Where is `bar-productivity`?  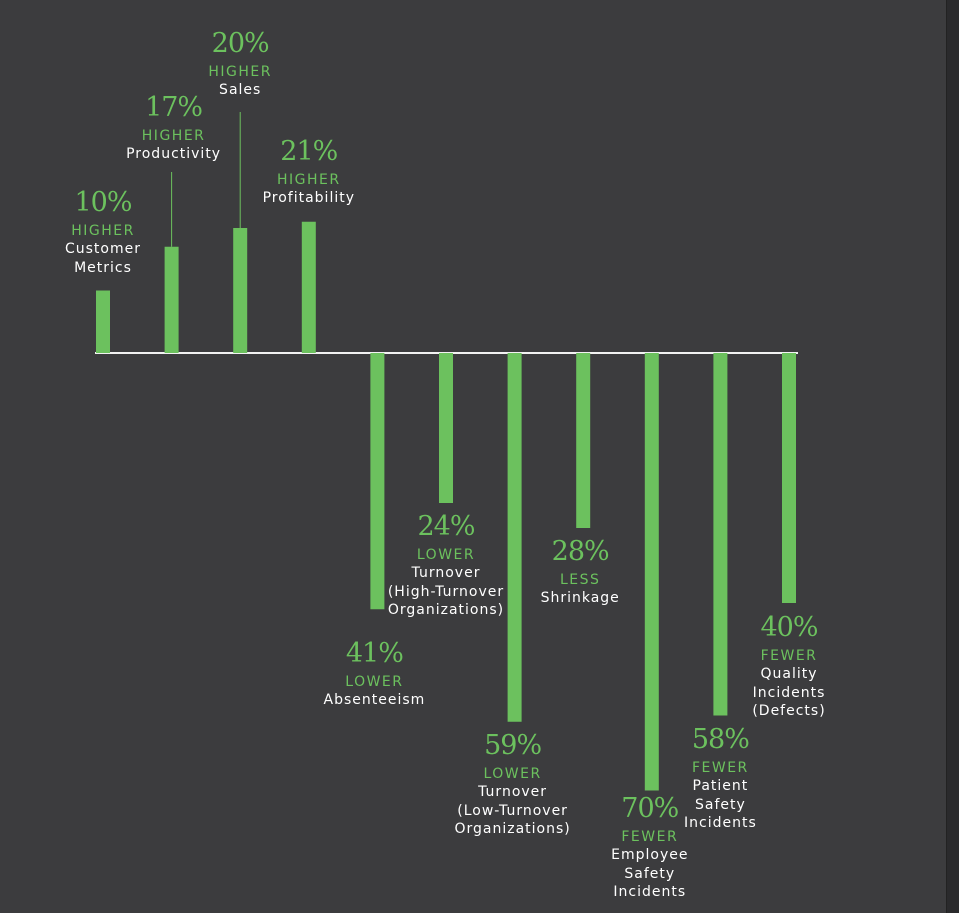
bar-productivity is located at coordinates (171, 299).